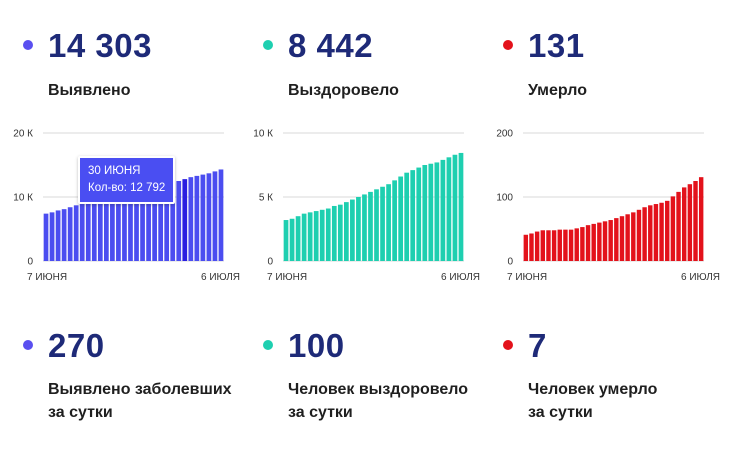  Describe the element at coordinates (557, 90) in the screenshot. I see `deaths-label: Умерло` at that location.